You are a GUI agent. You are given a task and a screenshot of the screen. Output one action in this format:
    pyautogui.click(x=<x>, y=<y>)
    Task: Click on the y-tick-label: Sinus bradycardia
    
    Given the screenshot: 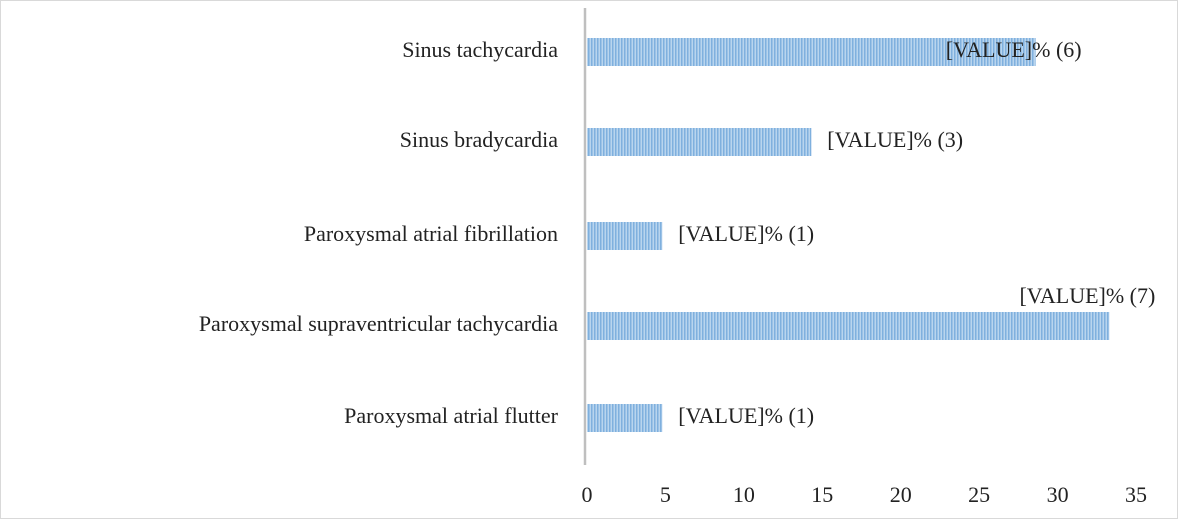 What is the action you would take?
    pyautogui.click(x=479, y=139)
    